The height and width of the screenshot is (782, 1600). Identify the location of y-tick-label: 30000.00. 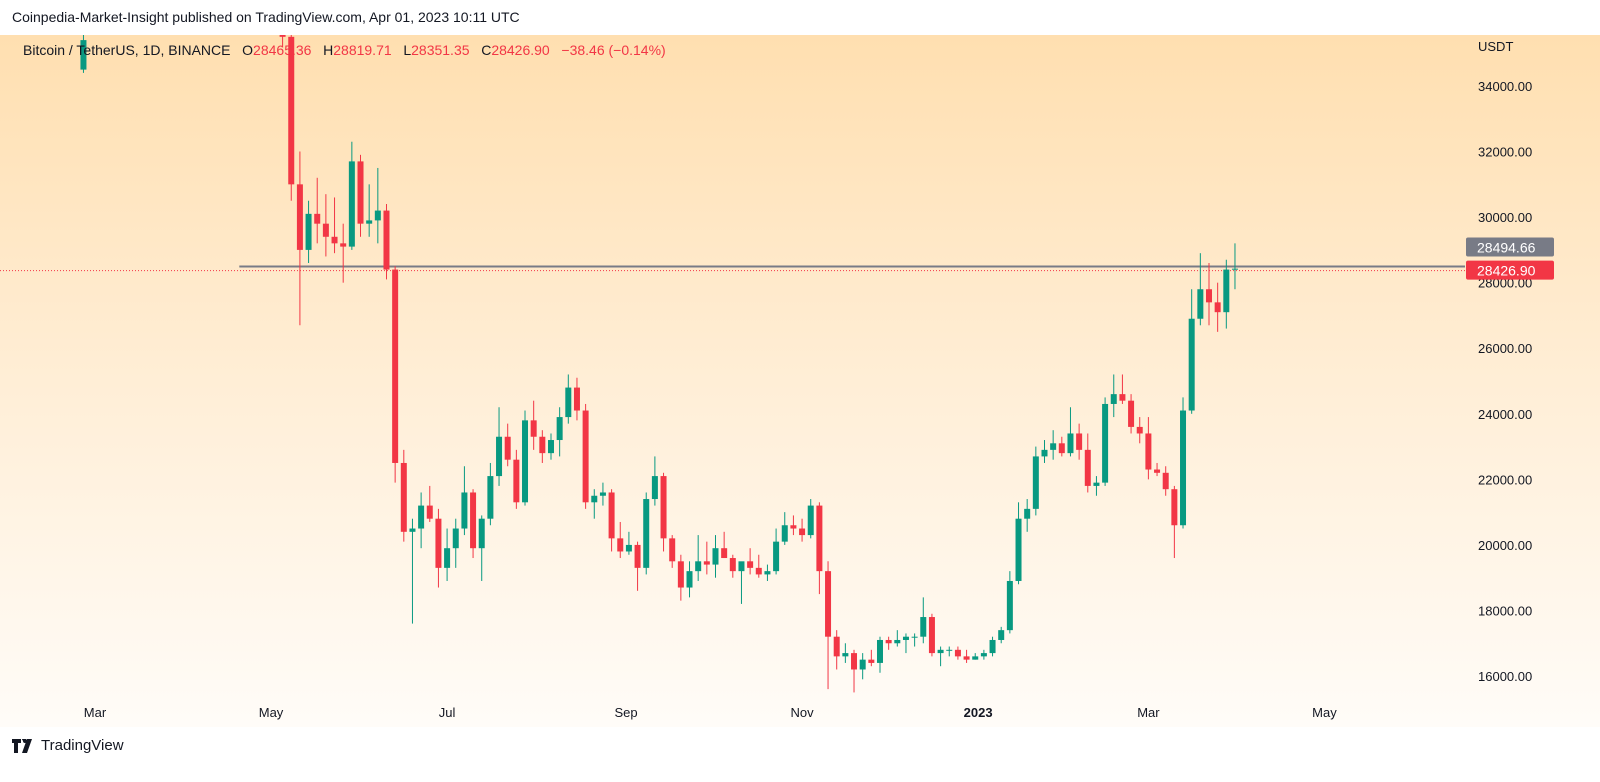
(1505, 217).